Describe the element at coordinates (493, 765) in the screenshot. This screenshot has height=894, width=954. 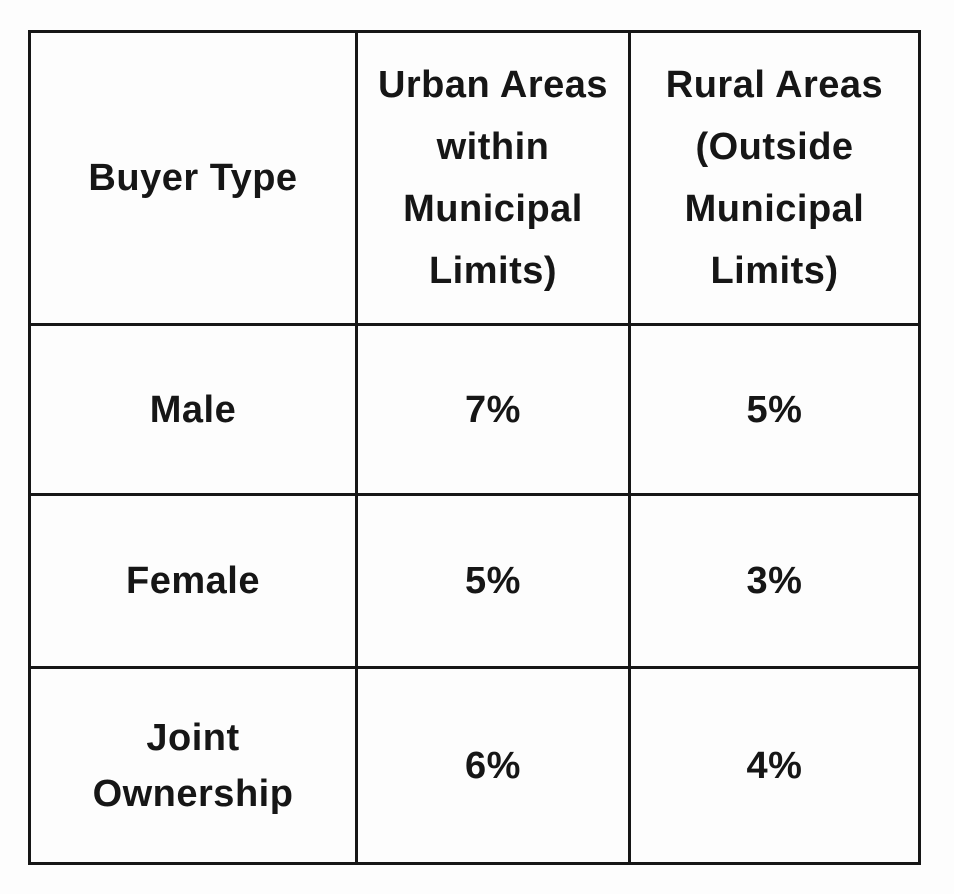
I see `cell-joint-urban: 6%` at that location.